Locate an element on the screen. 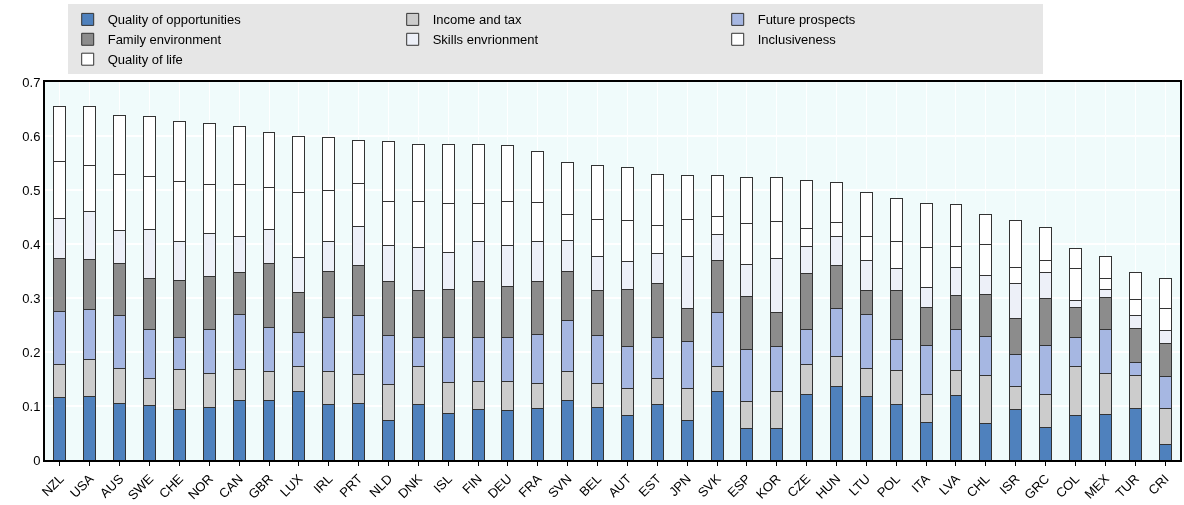  legend-label: Future prospects is located at coordinates (806, 20).